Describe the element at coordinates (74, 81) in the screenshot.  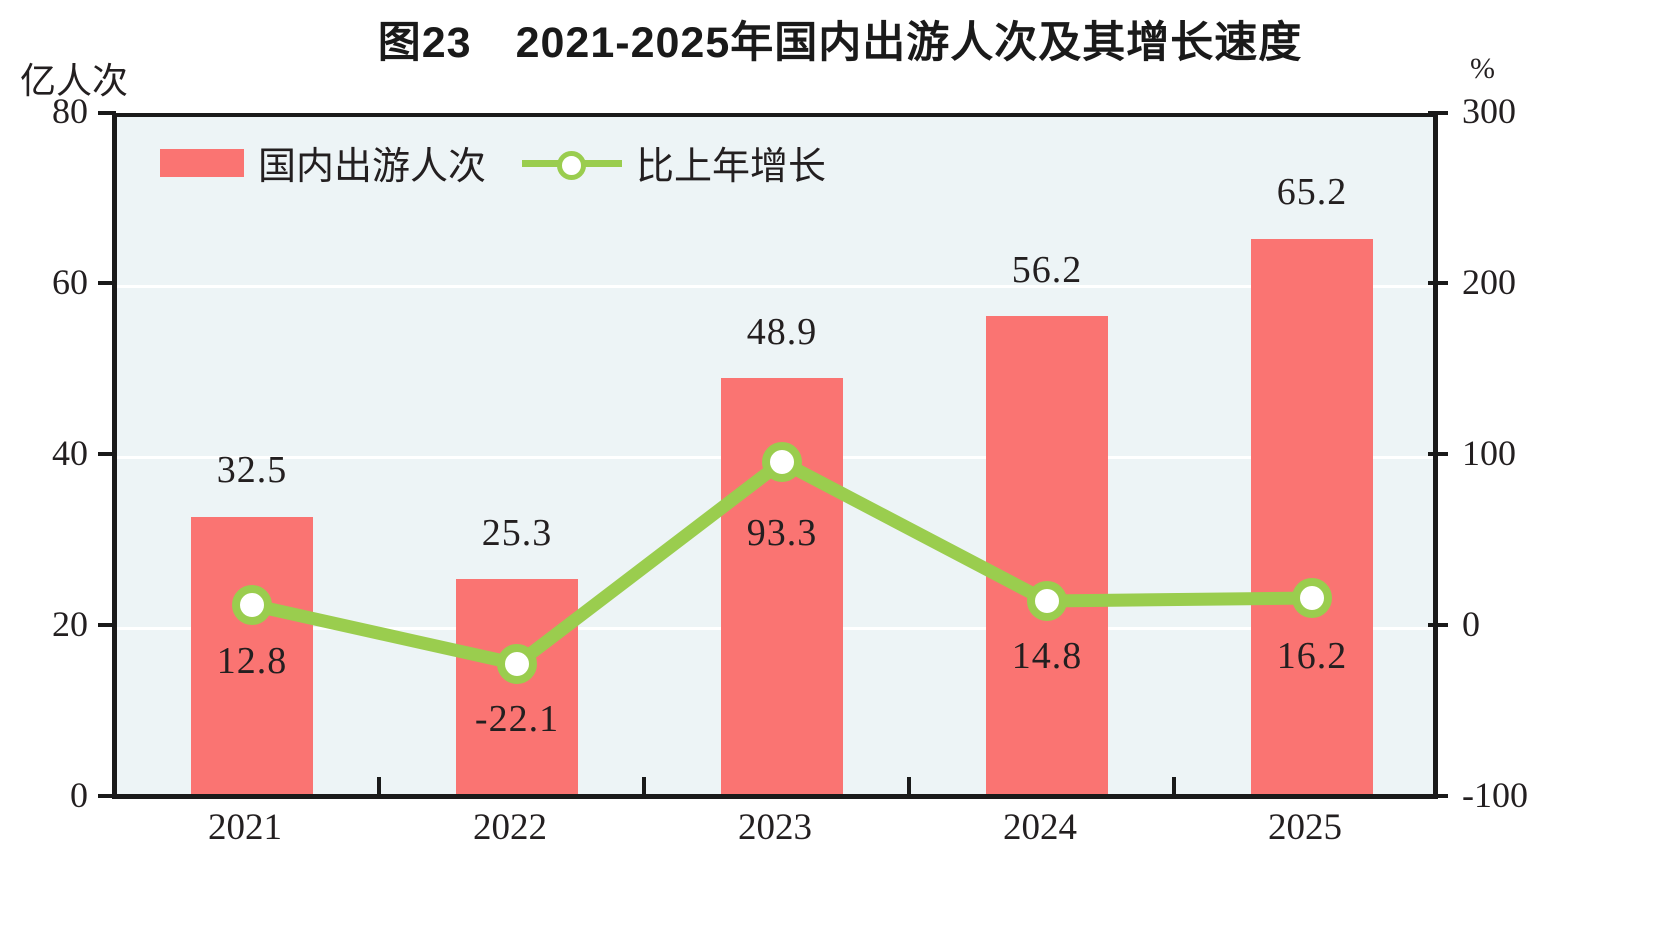
I see `left-axis-unit-label: 亿人次` at that location.